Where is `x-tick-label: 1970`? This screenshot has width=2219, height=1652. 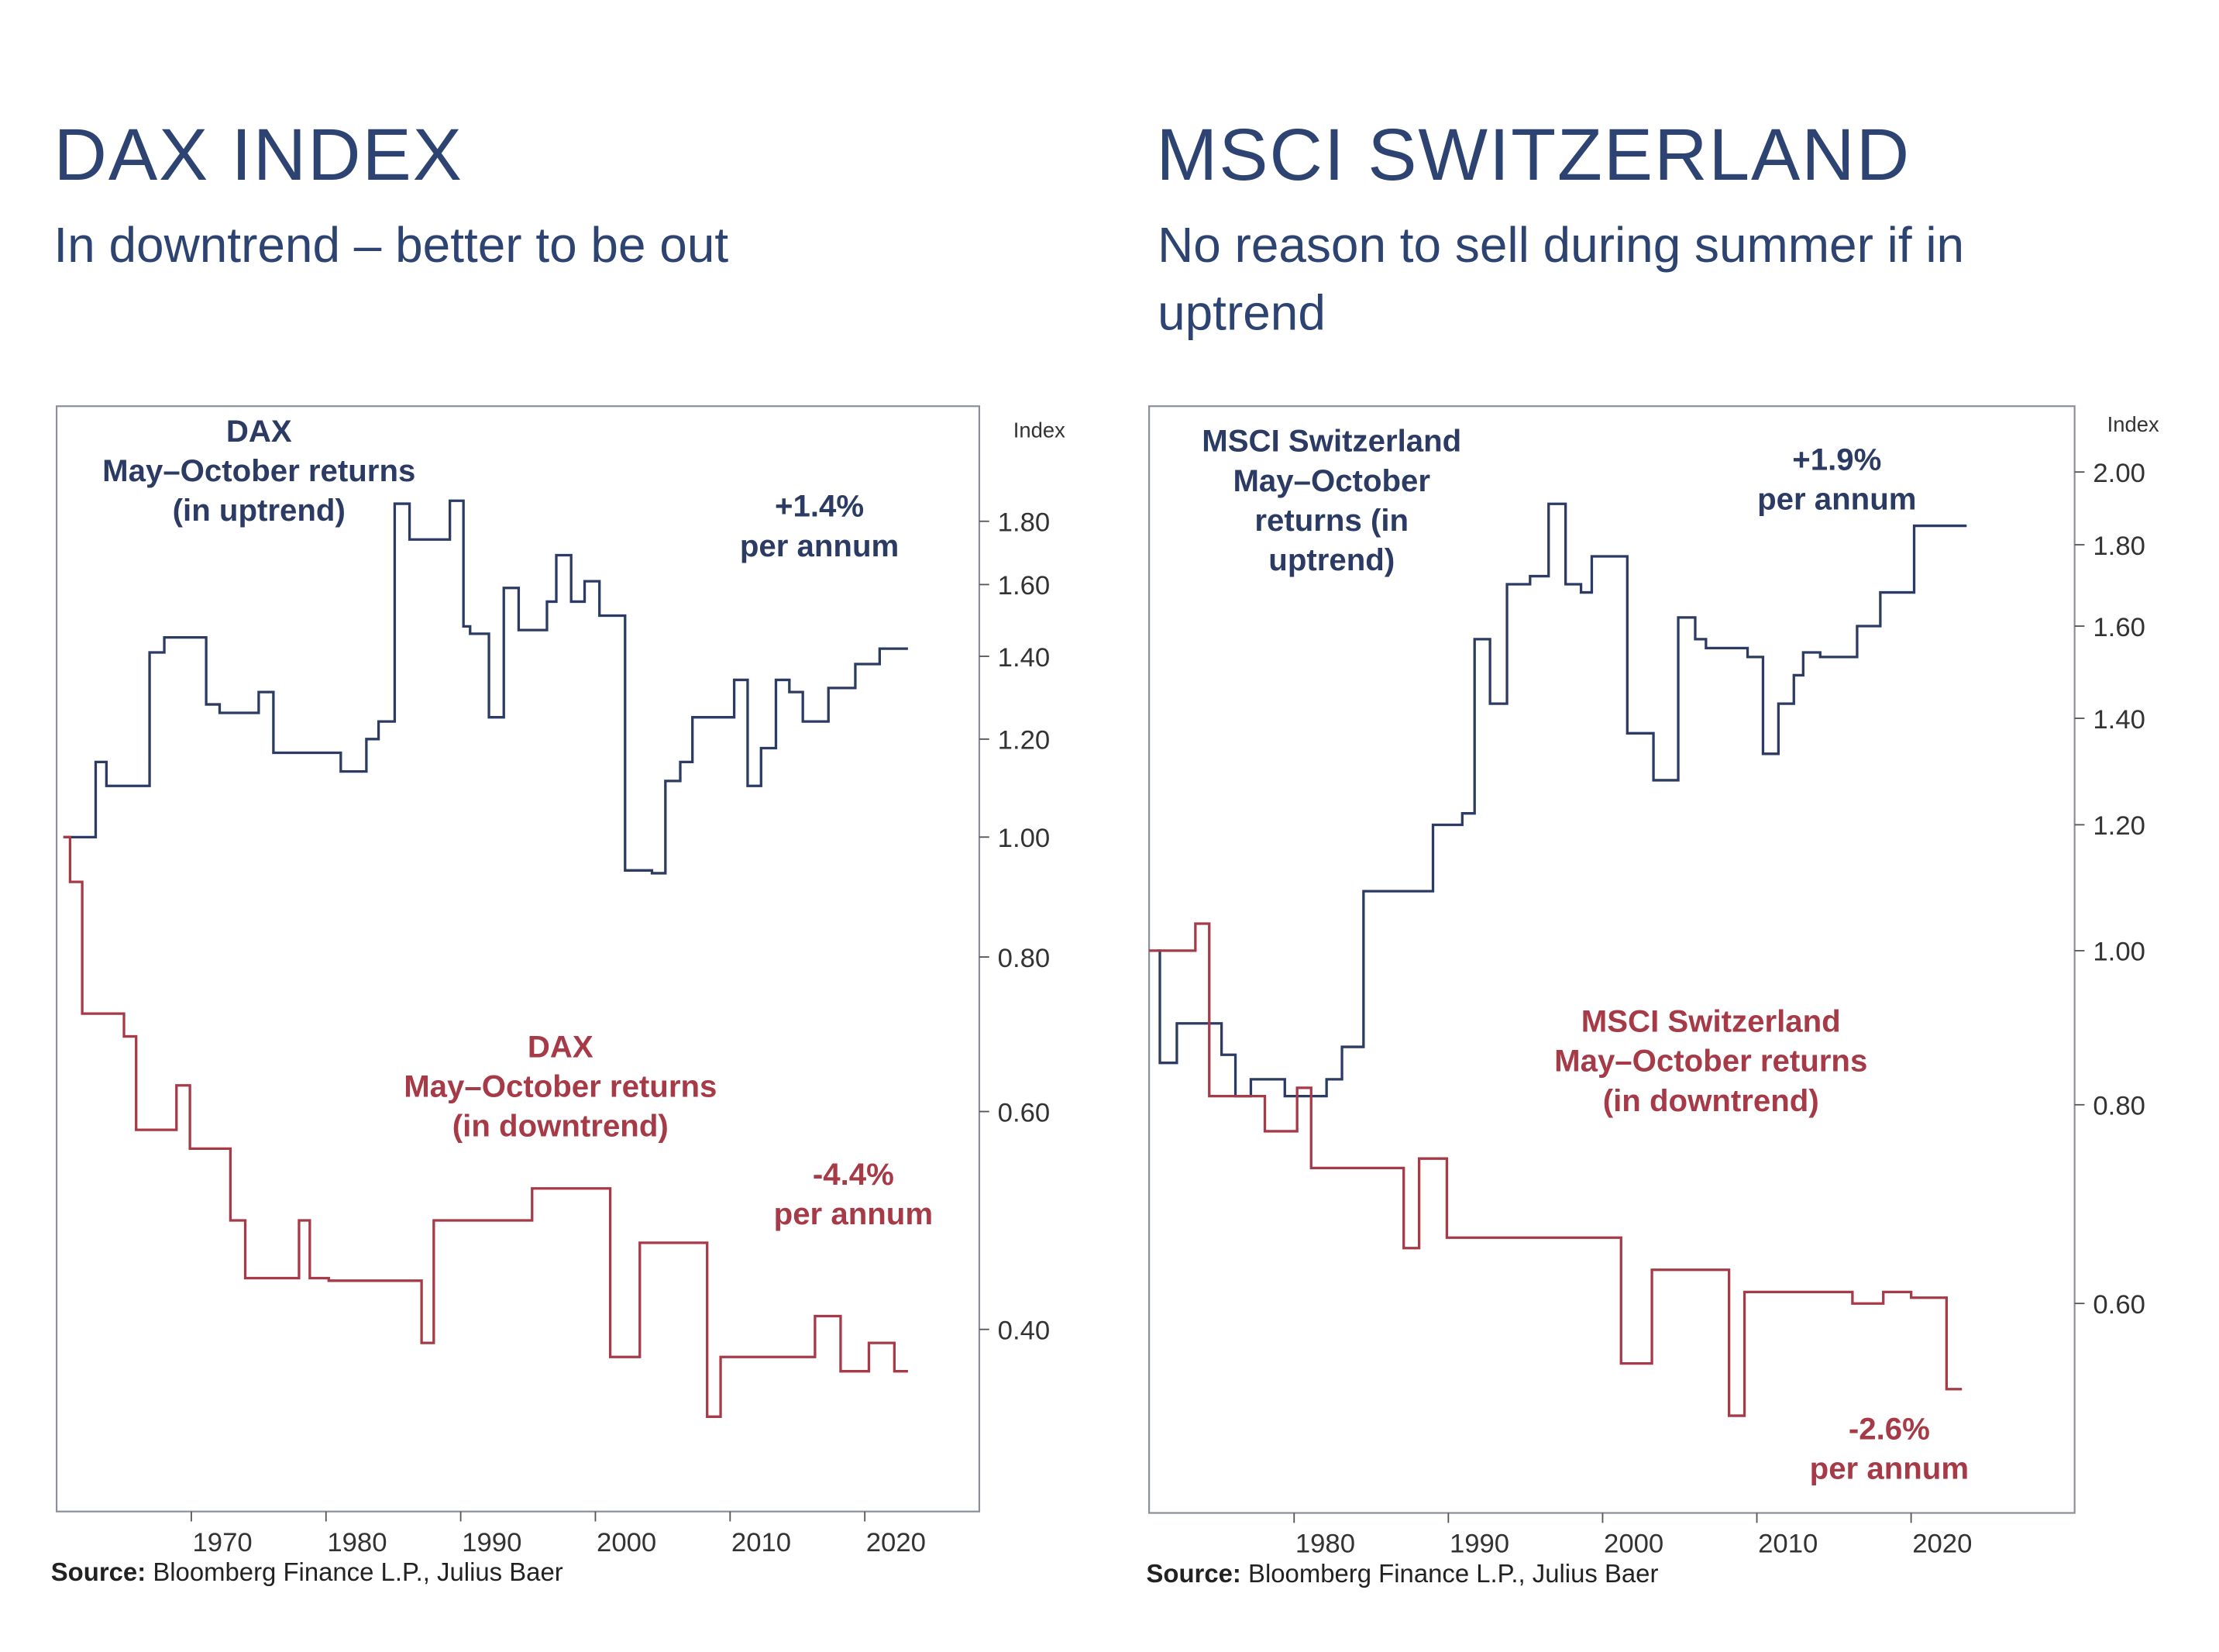 x-tick-label: 1970 is located at coordinates (223, 1542).